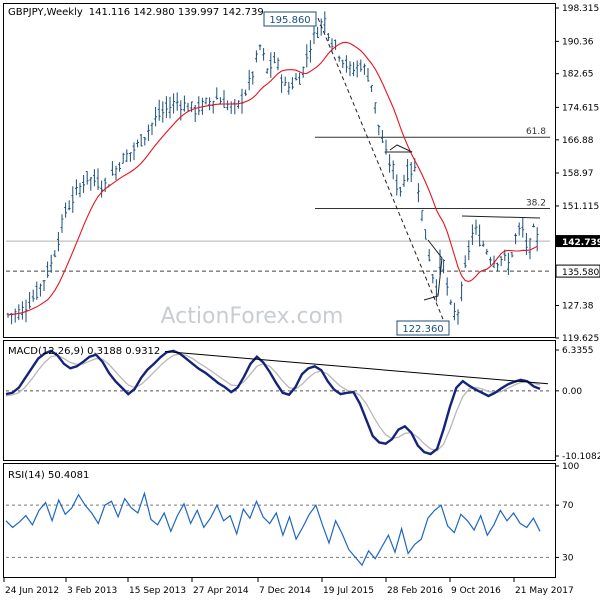  Describe the element at coordinates (32, 591) in the screenshot. I see `x-tick-label: 24 Jun 2012` at that location.